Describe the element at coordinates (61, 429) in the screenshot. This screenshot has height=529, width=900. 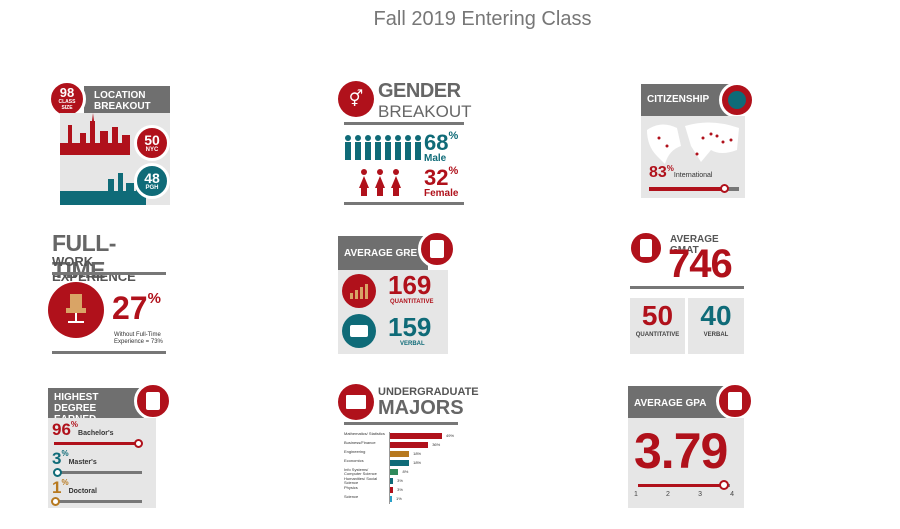
I see `degree-value: 96` at that location.